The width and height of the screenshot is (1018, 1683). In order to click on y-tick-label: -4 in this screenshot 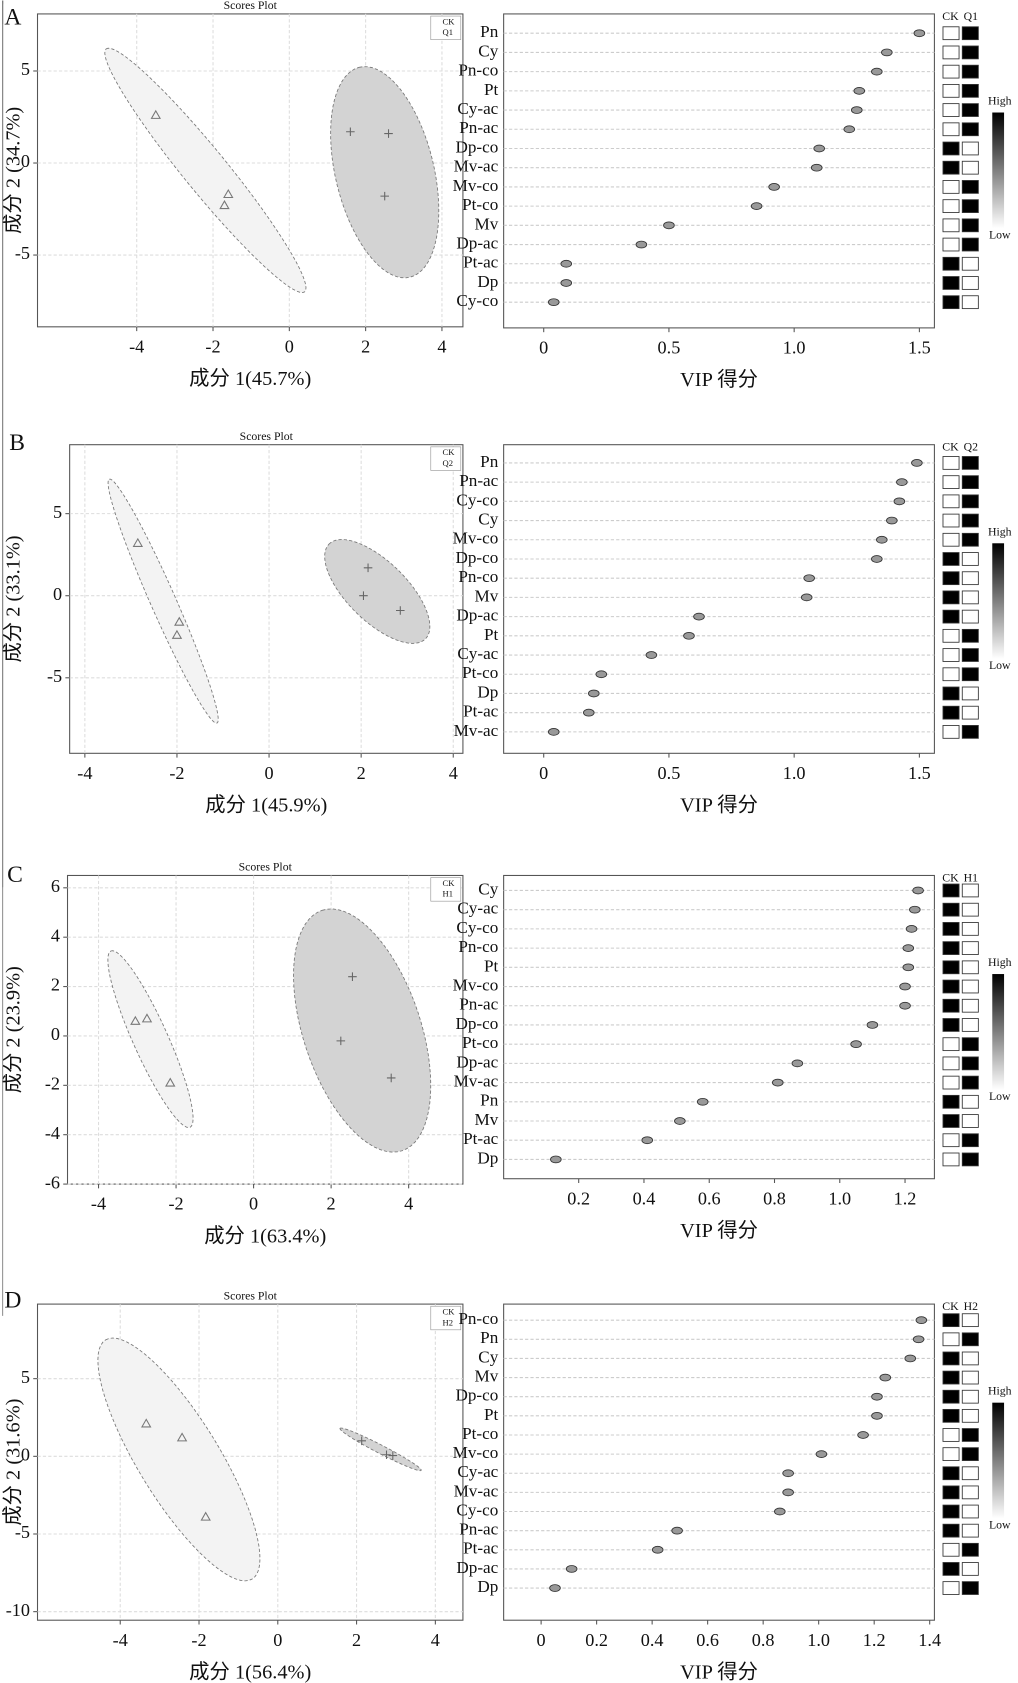, I will do `click(52, 1133)`.